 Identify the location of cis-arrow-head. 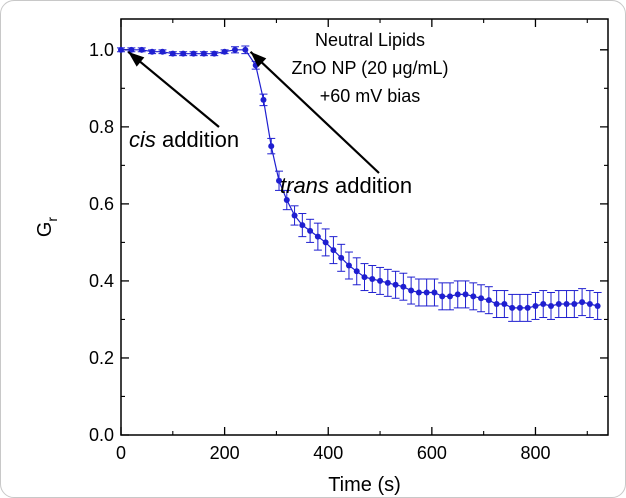
(136, 59).